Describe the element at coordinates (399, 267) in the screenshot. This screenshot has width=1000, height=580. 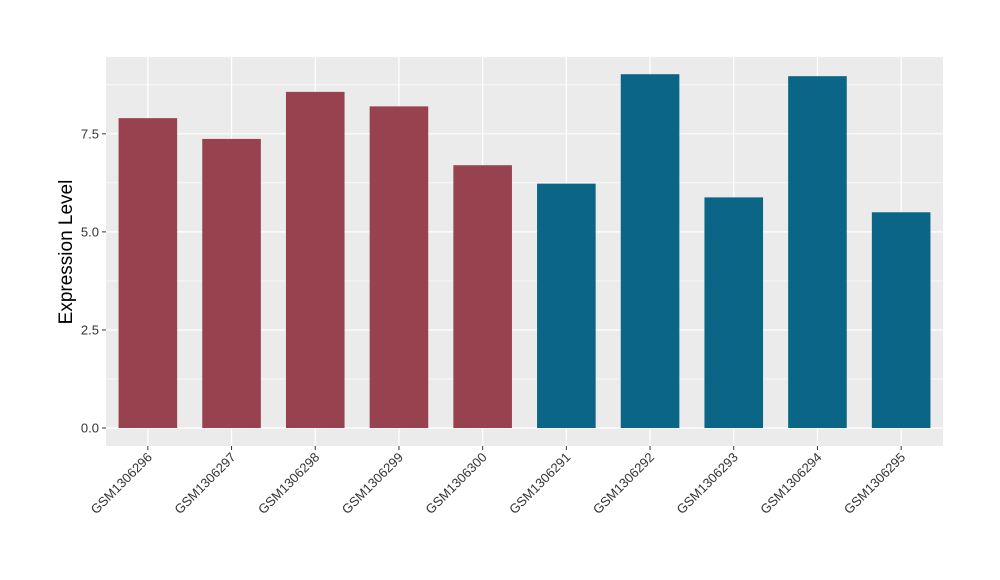
I see `bar-GSM1306299` at that location.